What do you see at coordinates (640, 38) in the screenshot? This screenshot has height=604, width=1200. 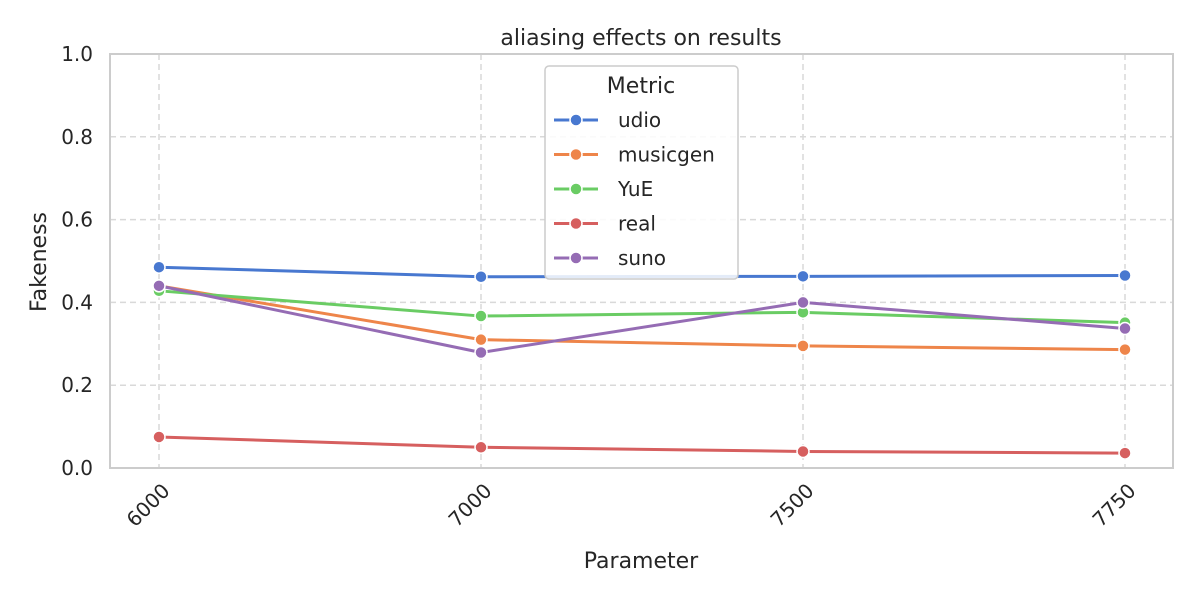 I see `chart-title: aliasing effects on results` at bounding box center [640, 38].